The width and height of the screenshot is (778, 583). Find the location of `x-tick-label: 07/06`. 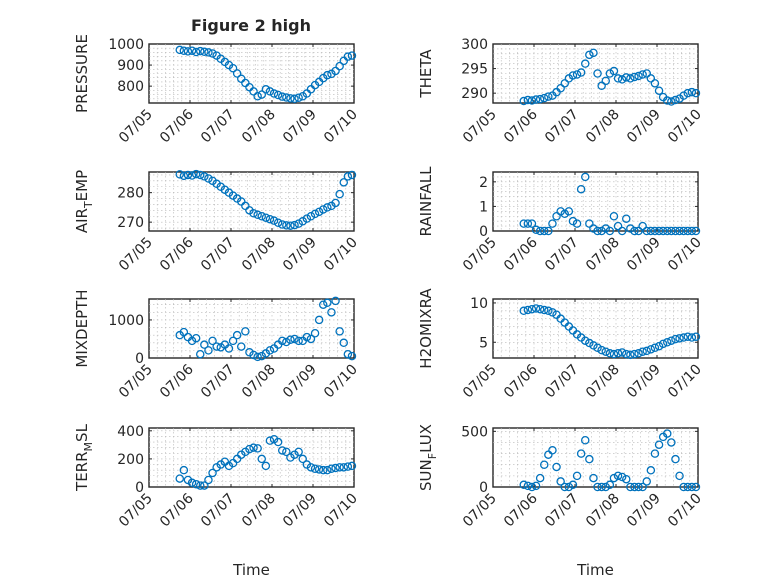

x-tick-label: 07/06 is located at coordinates (521, 254).